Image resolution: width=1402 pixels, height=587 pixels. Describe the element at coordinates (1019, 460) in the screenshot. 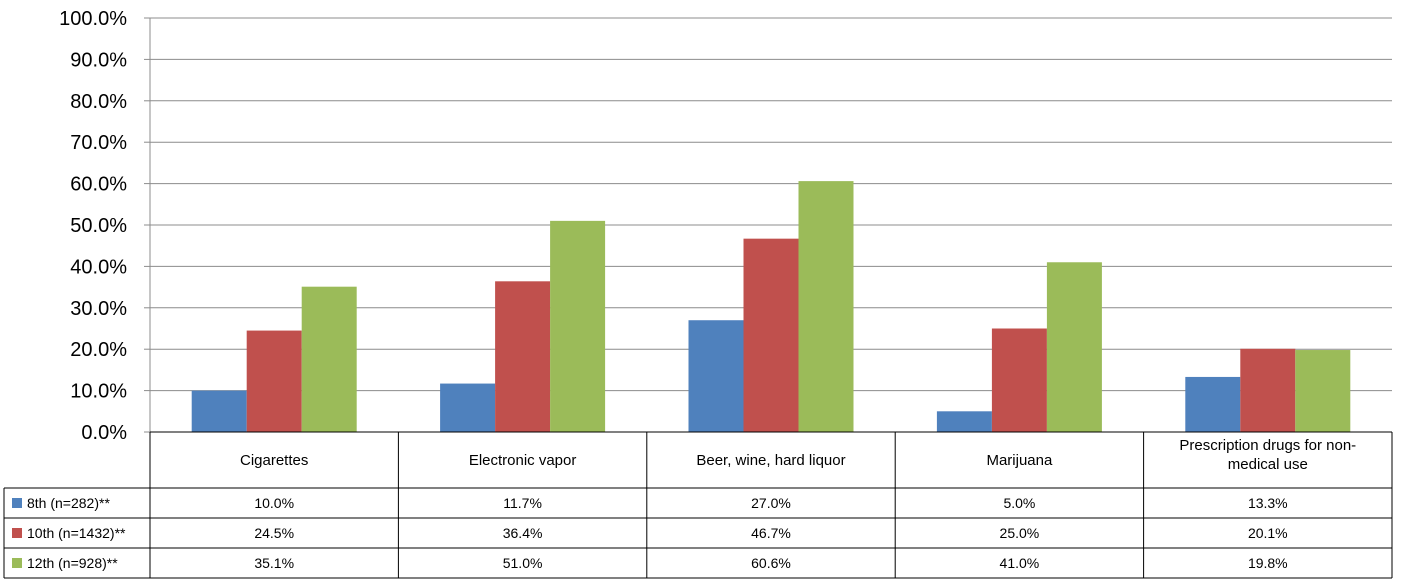

I see `category-label: Marijuana` at that location.